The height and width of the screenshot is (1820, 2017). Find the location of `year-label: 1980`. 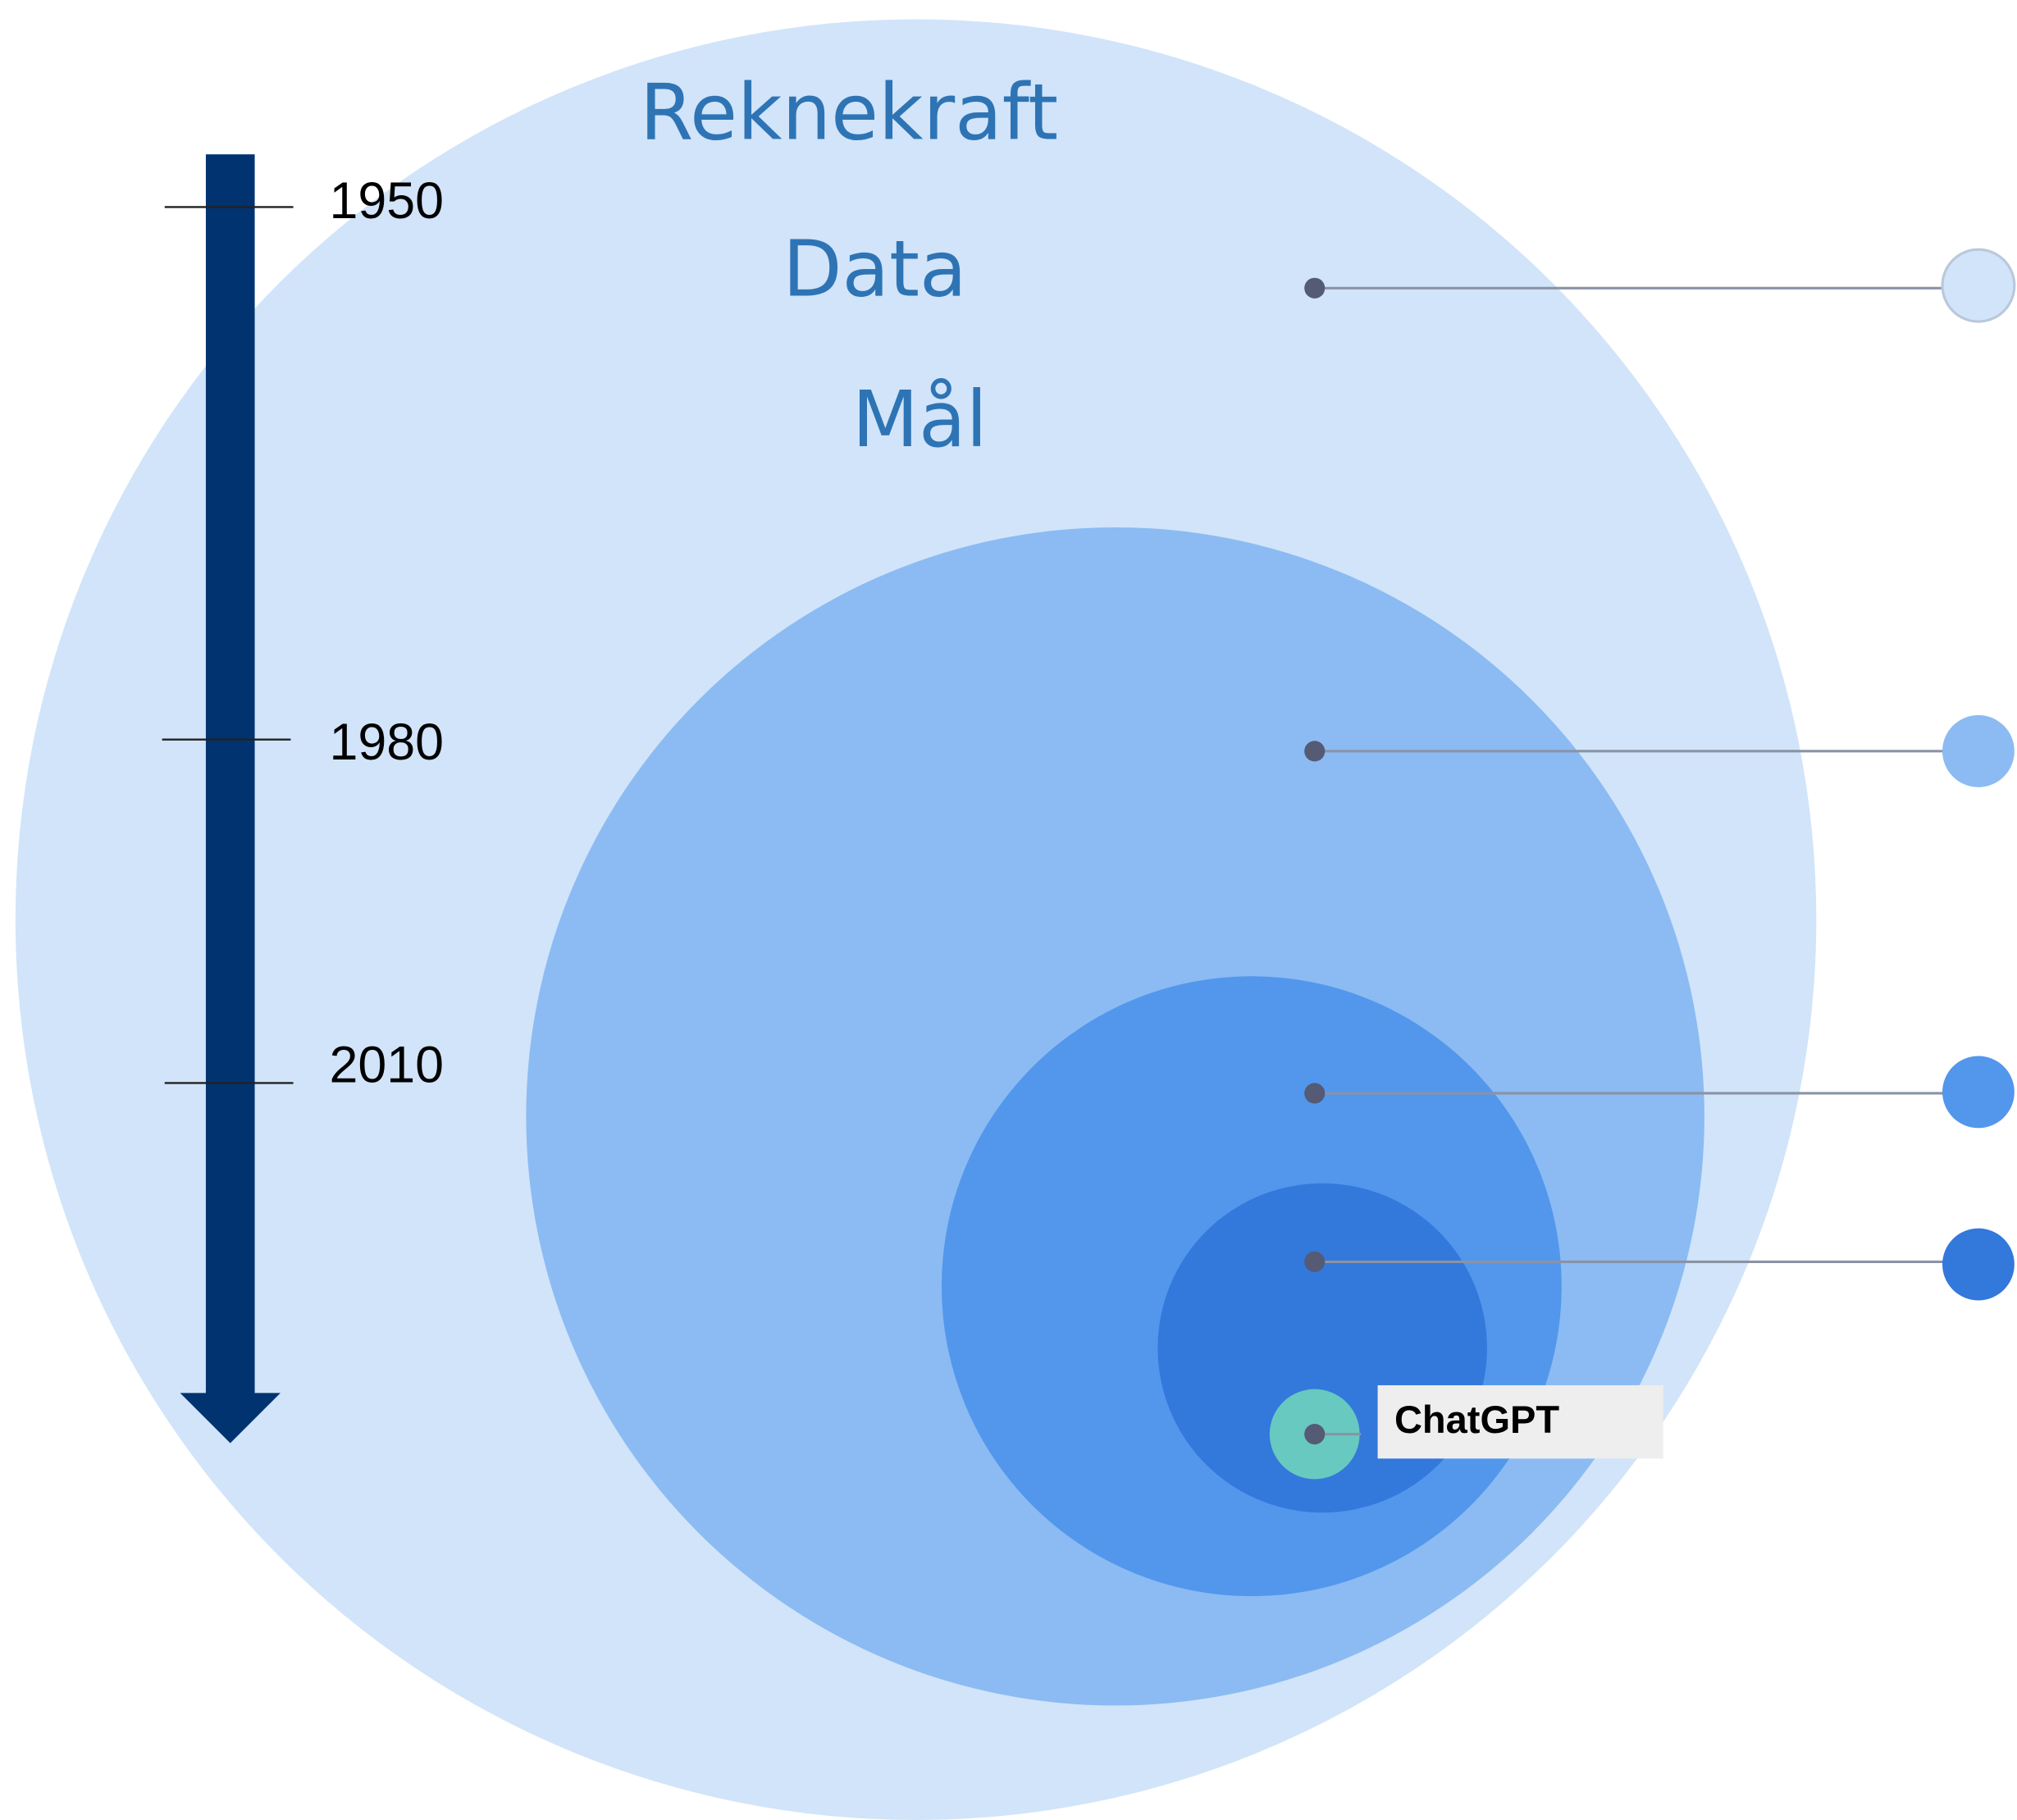

year-label: 1980 is located at coordinates (387, 742).